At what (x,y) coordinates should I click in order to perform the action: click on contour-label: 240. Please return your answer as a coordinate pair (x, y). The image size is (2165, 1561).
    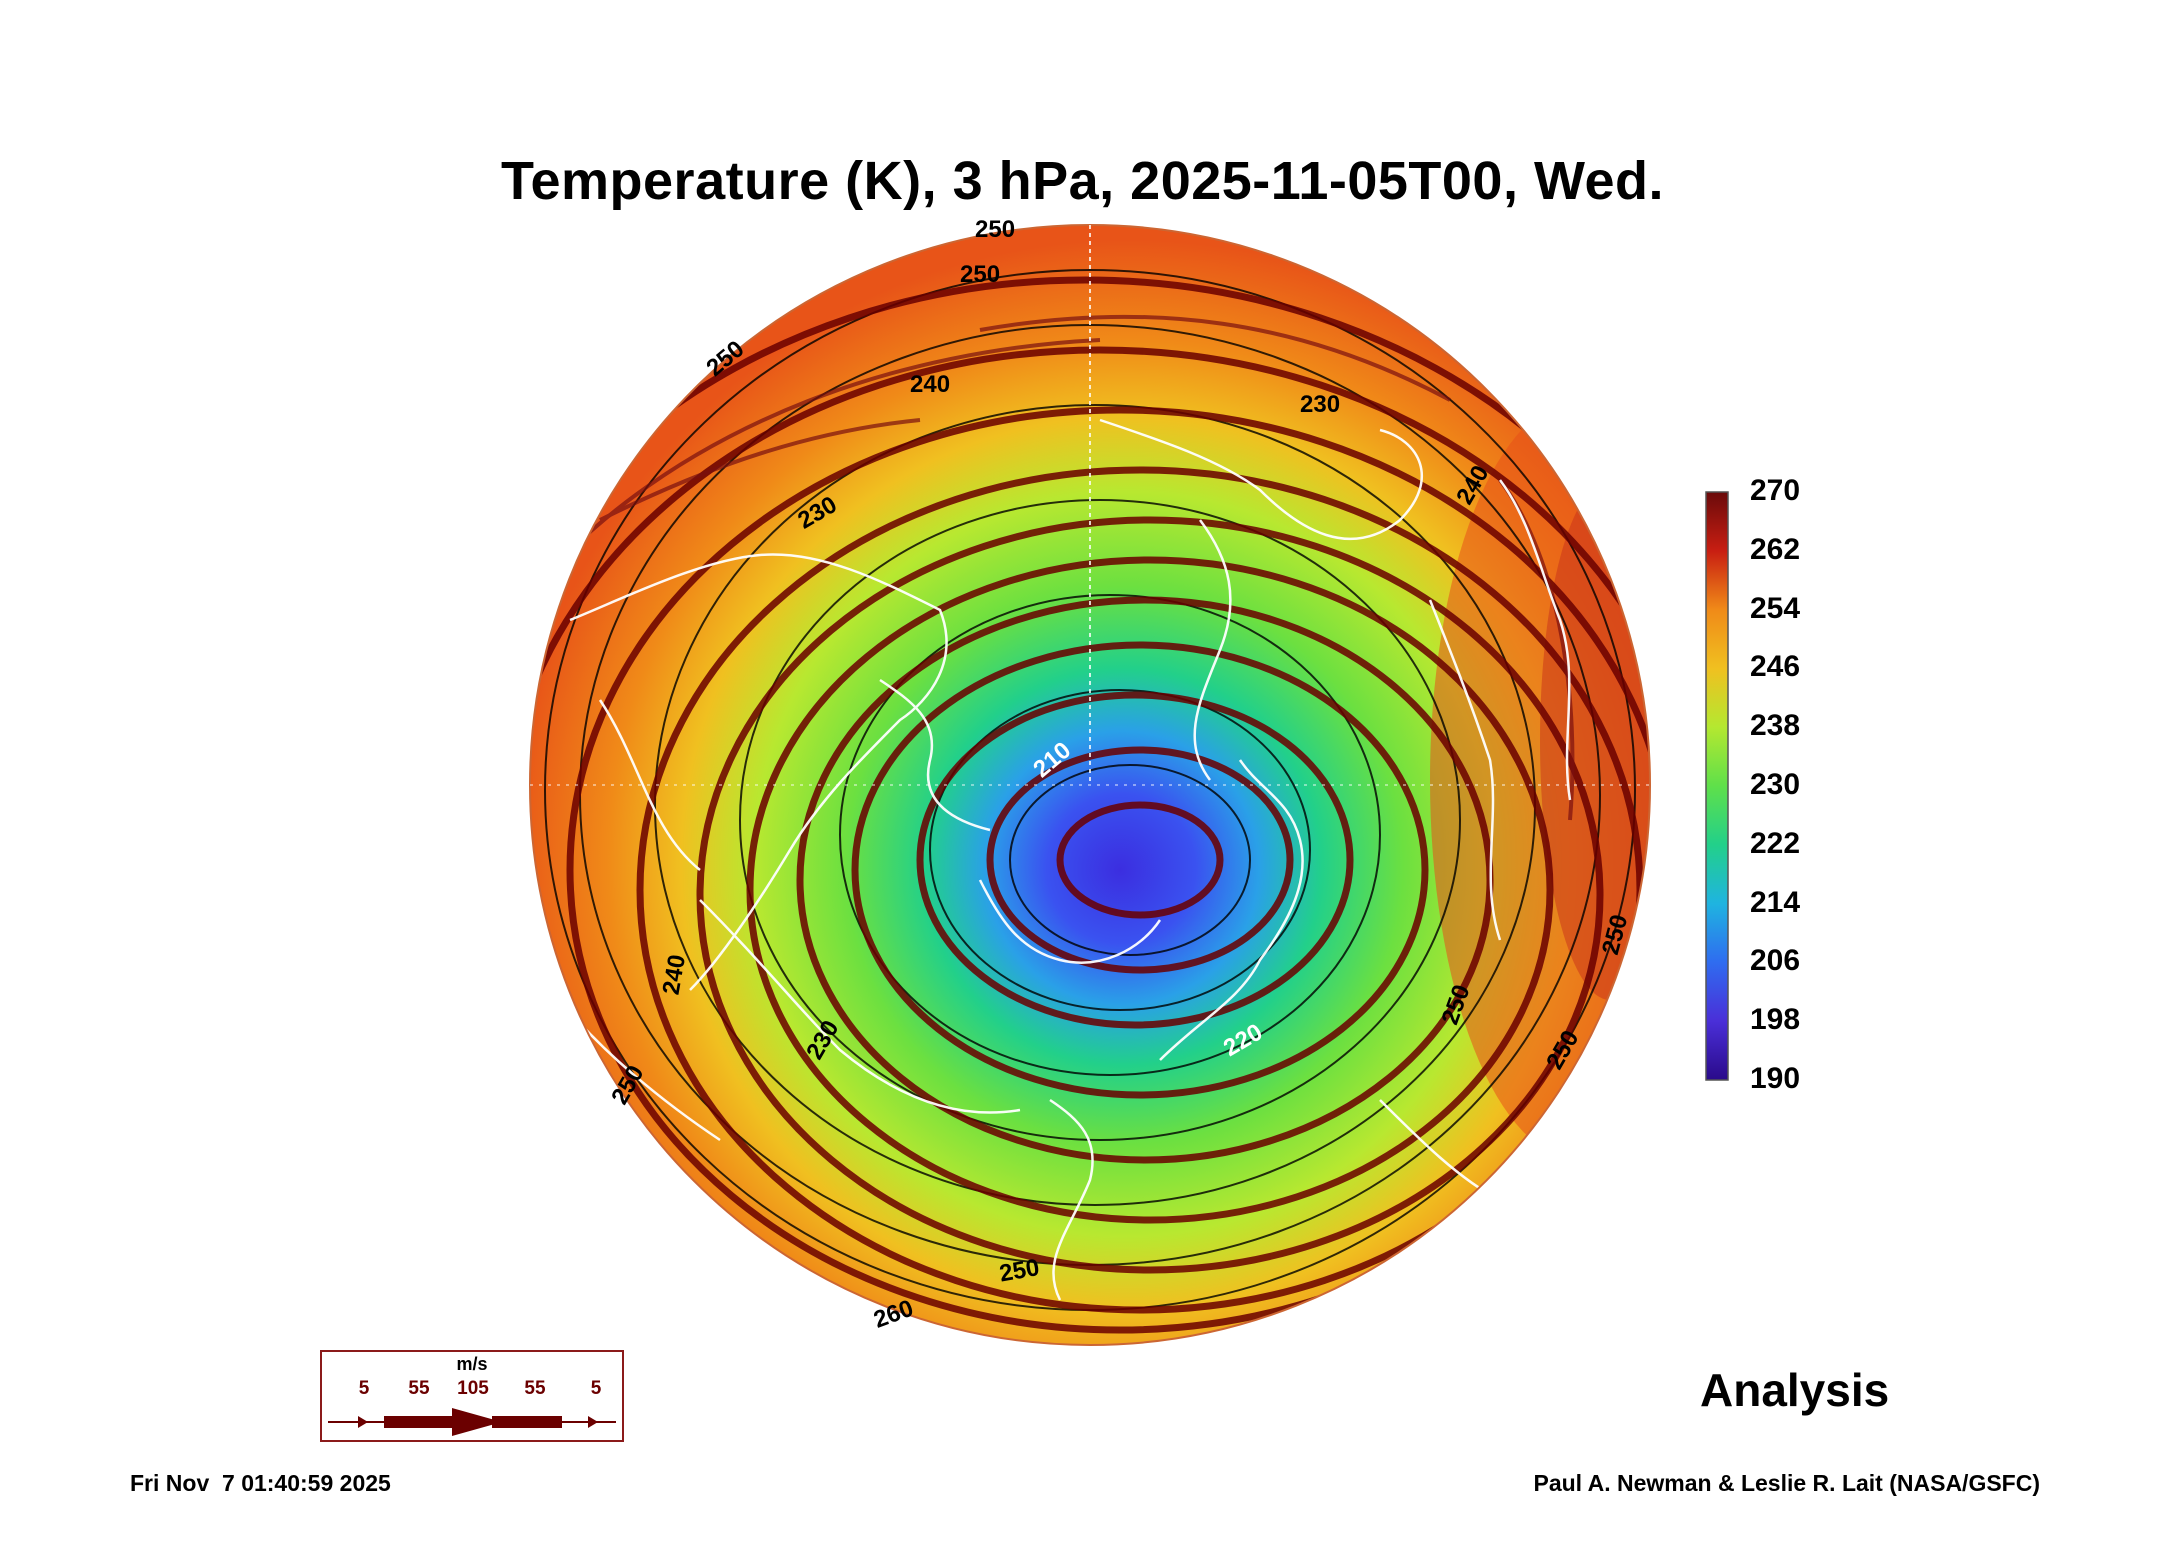
    Looking at the image, I should click on (930, 384).